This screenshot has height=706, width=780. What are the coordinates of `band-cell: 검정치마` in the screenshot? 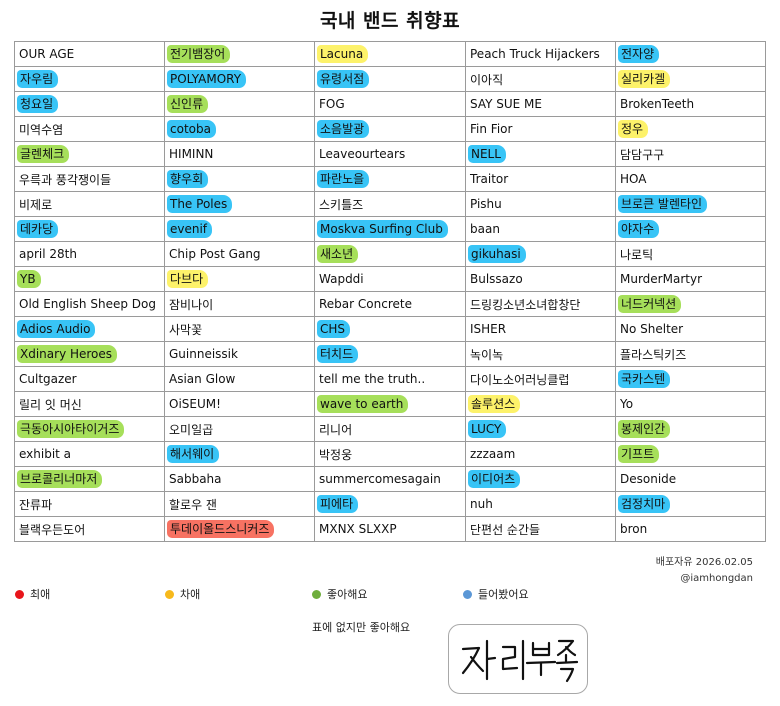 It's located at (690, 504).